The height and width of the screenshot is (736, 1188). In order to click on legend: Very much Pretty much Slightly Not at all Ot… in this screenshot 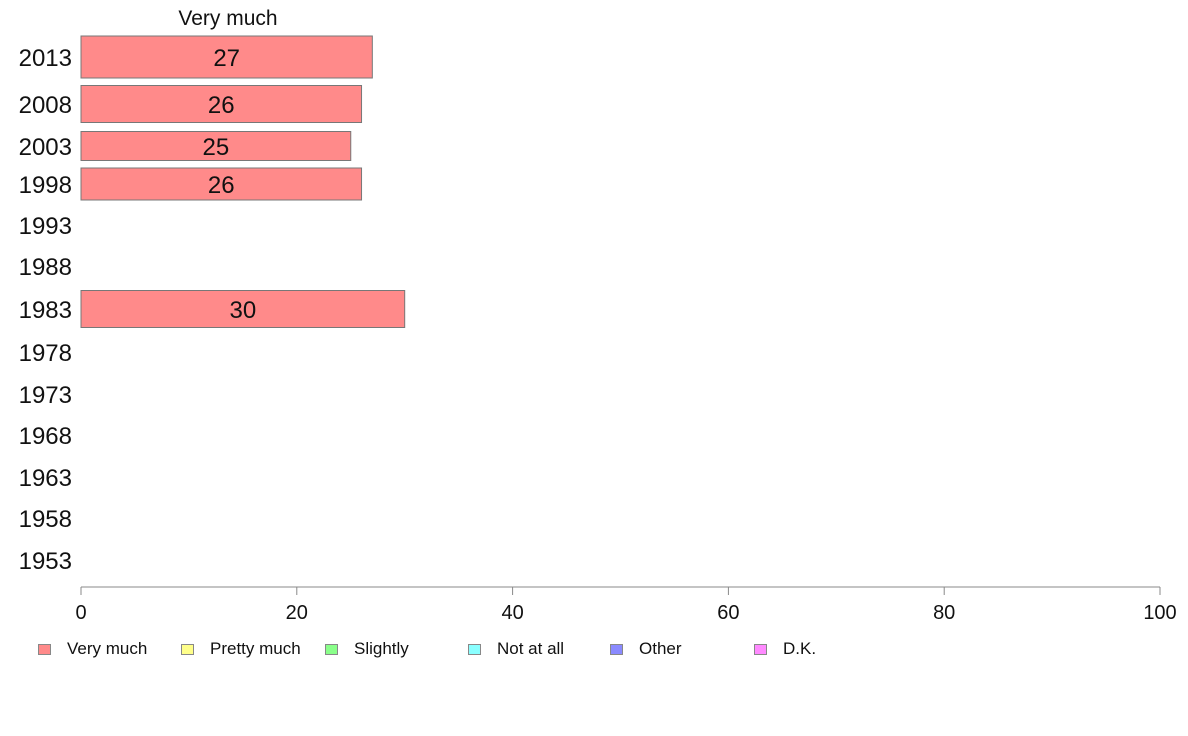, I will do `click(588, 651)`.